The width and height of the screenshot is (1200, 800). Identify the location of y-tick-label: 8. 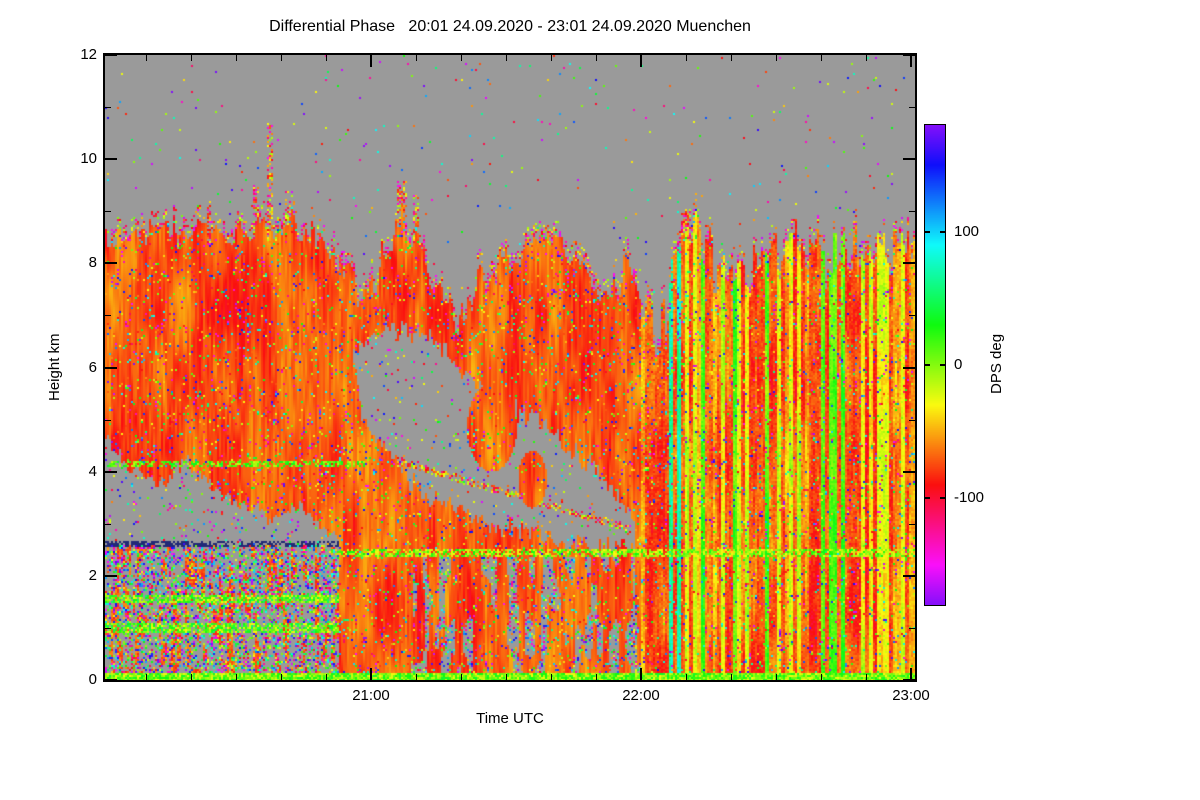
(92, 262).